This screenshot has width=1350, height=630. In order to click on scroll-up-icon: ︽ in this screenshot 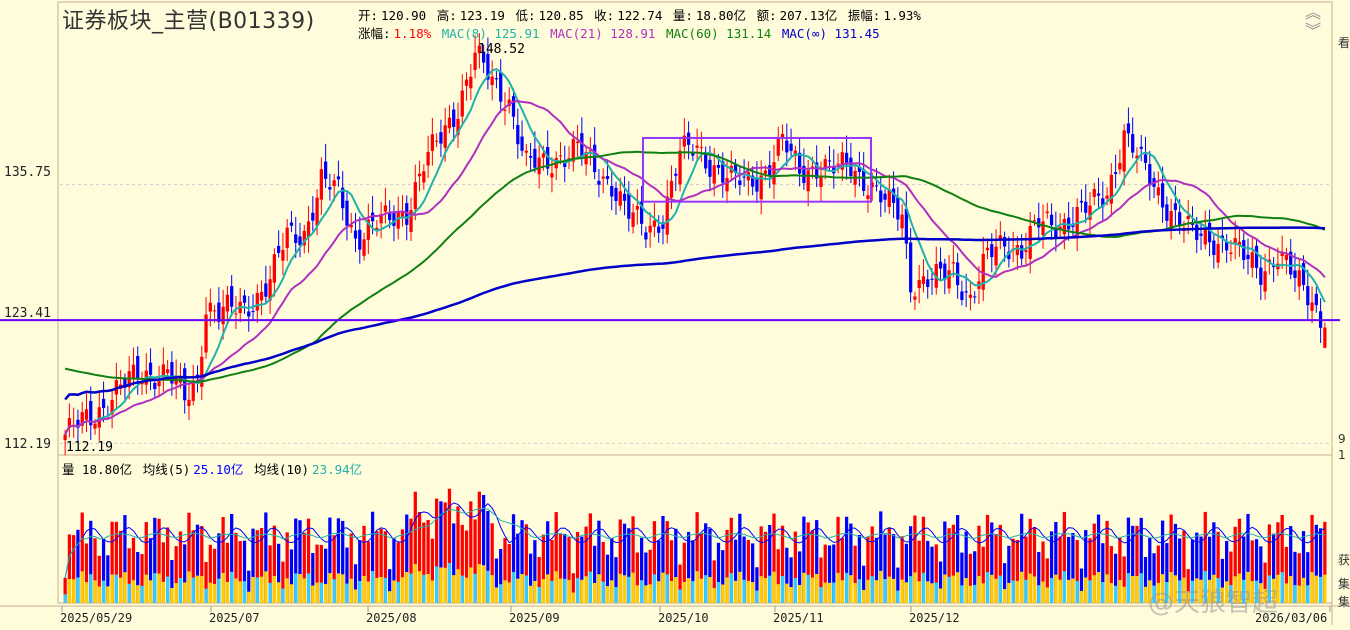, I will do `click(1312, 12)`.